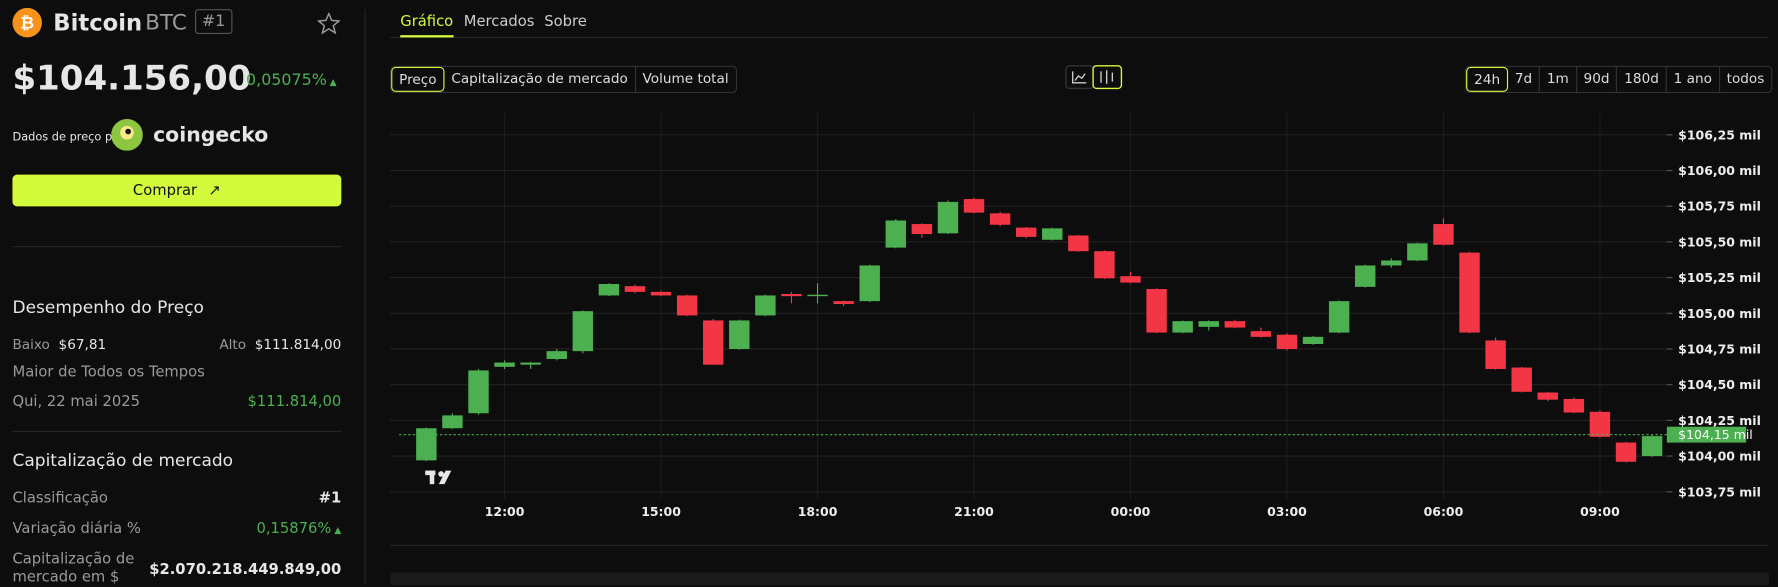 Image resolution: width=1778 pixels, height=587 pixels. What do you see at coordinates (82, 344) in the screenshot?
I see `value: $67,81` at bounding box center [82, 344].